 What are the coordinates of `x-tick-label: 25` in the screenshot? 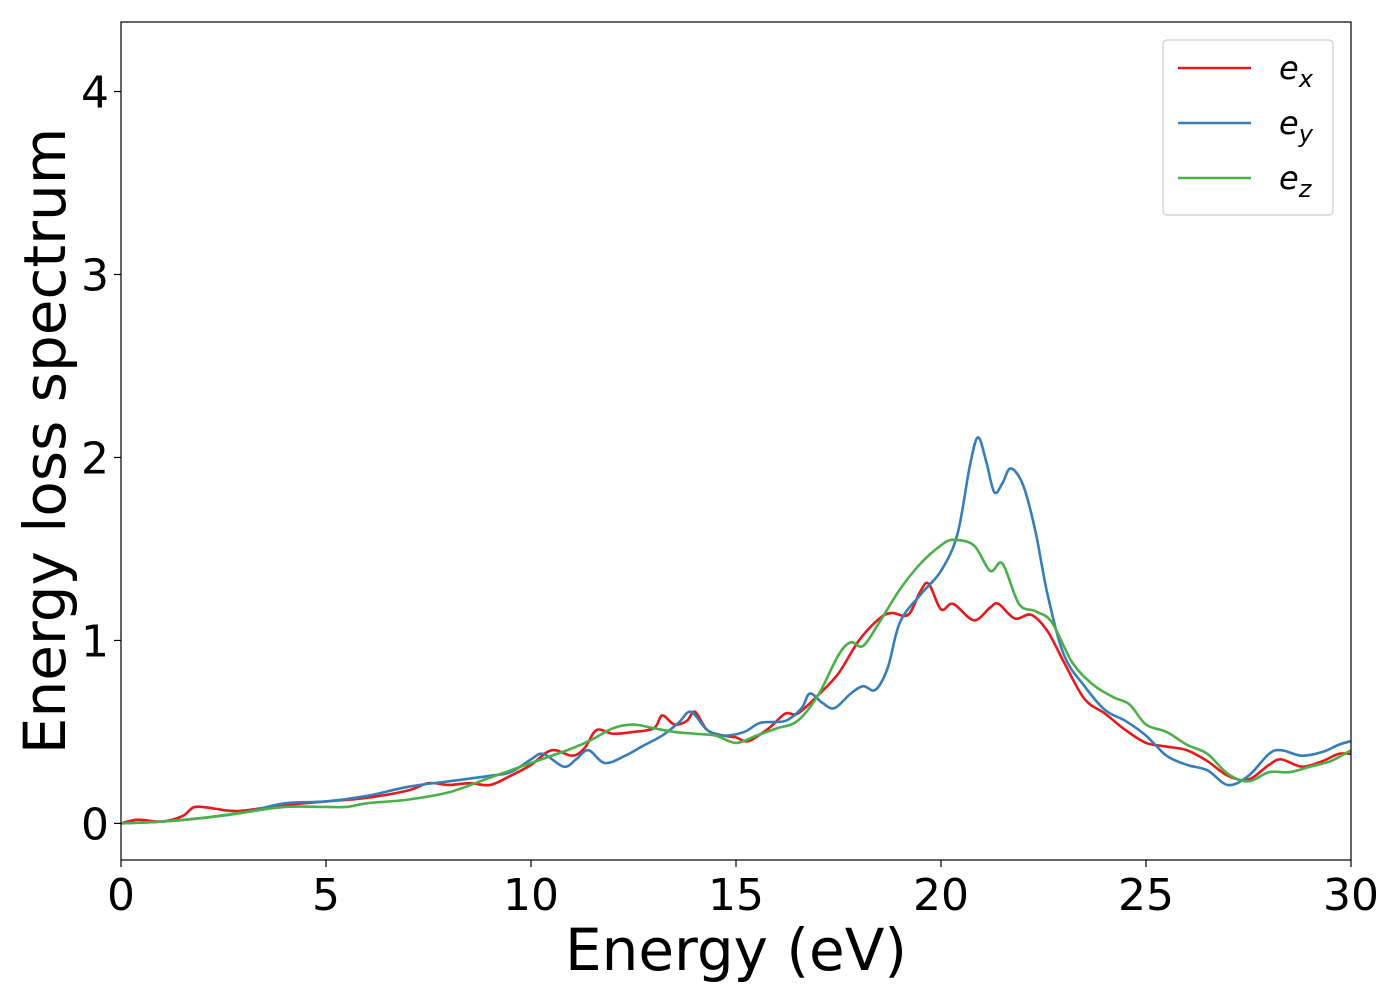 It's located at (1146, 895).